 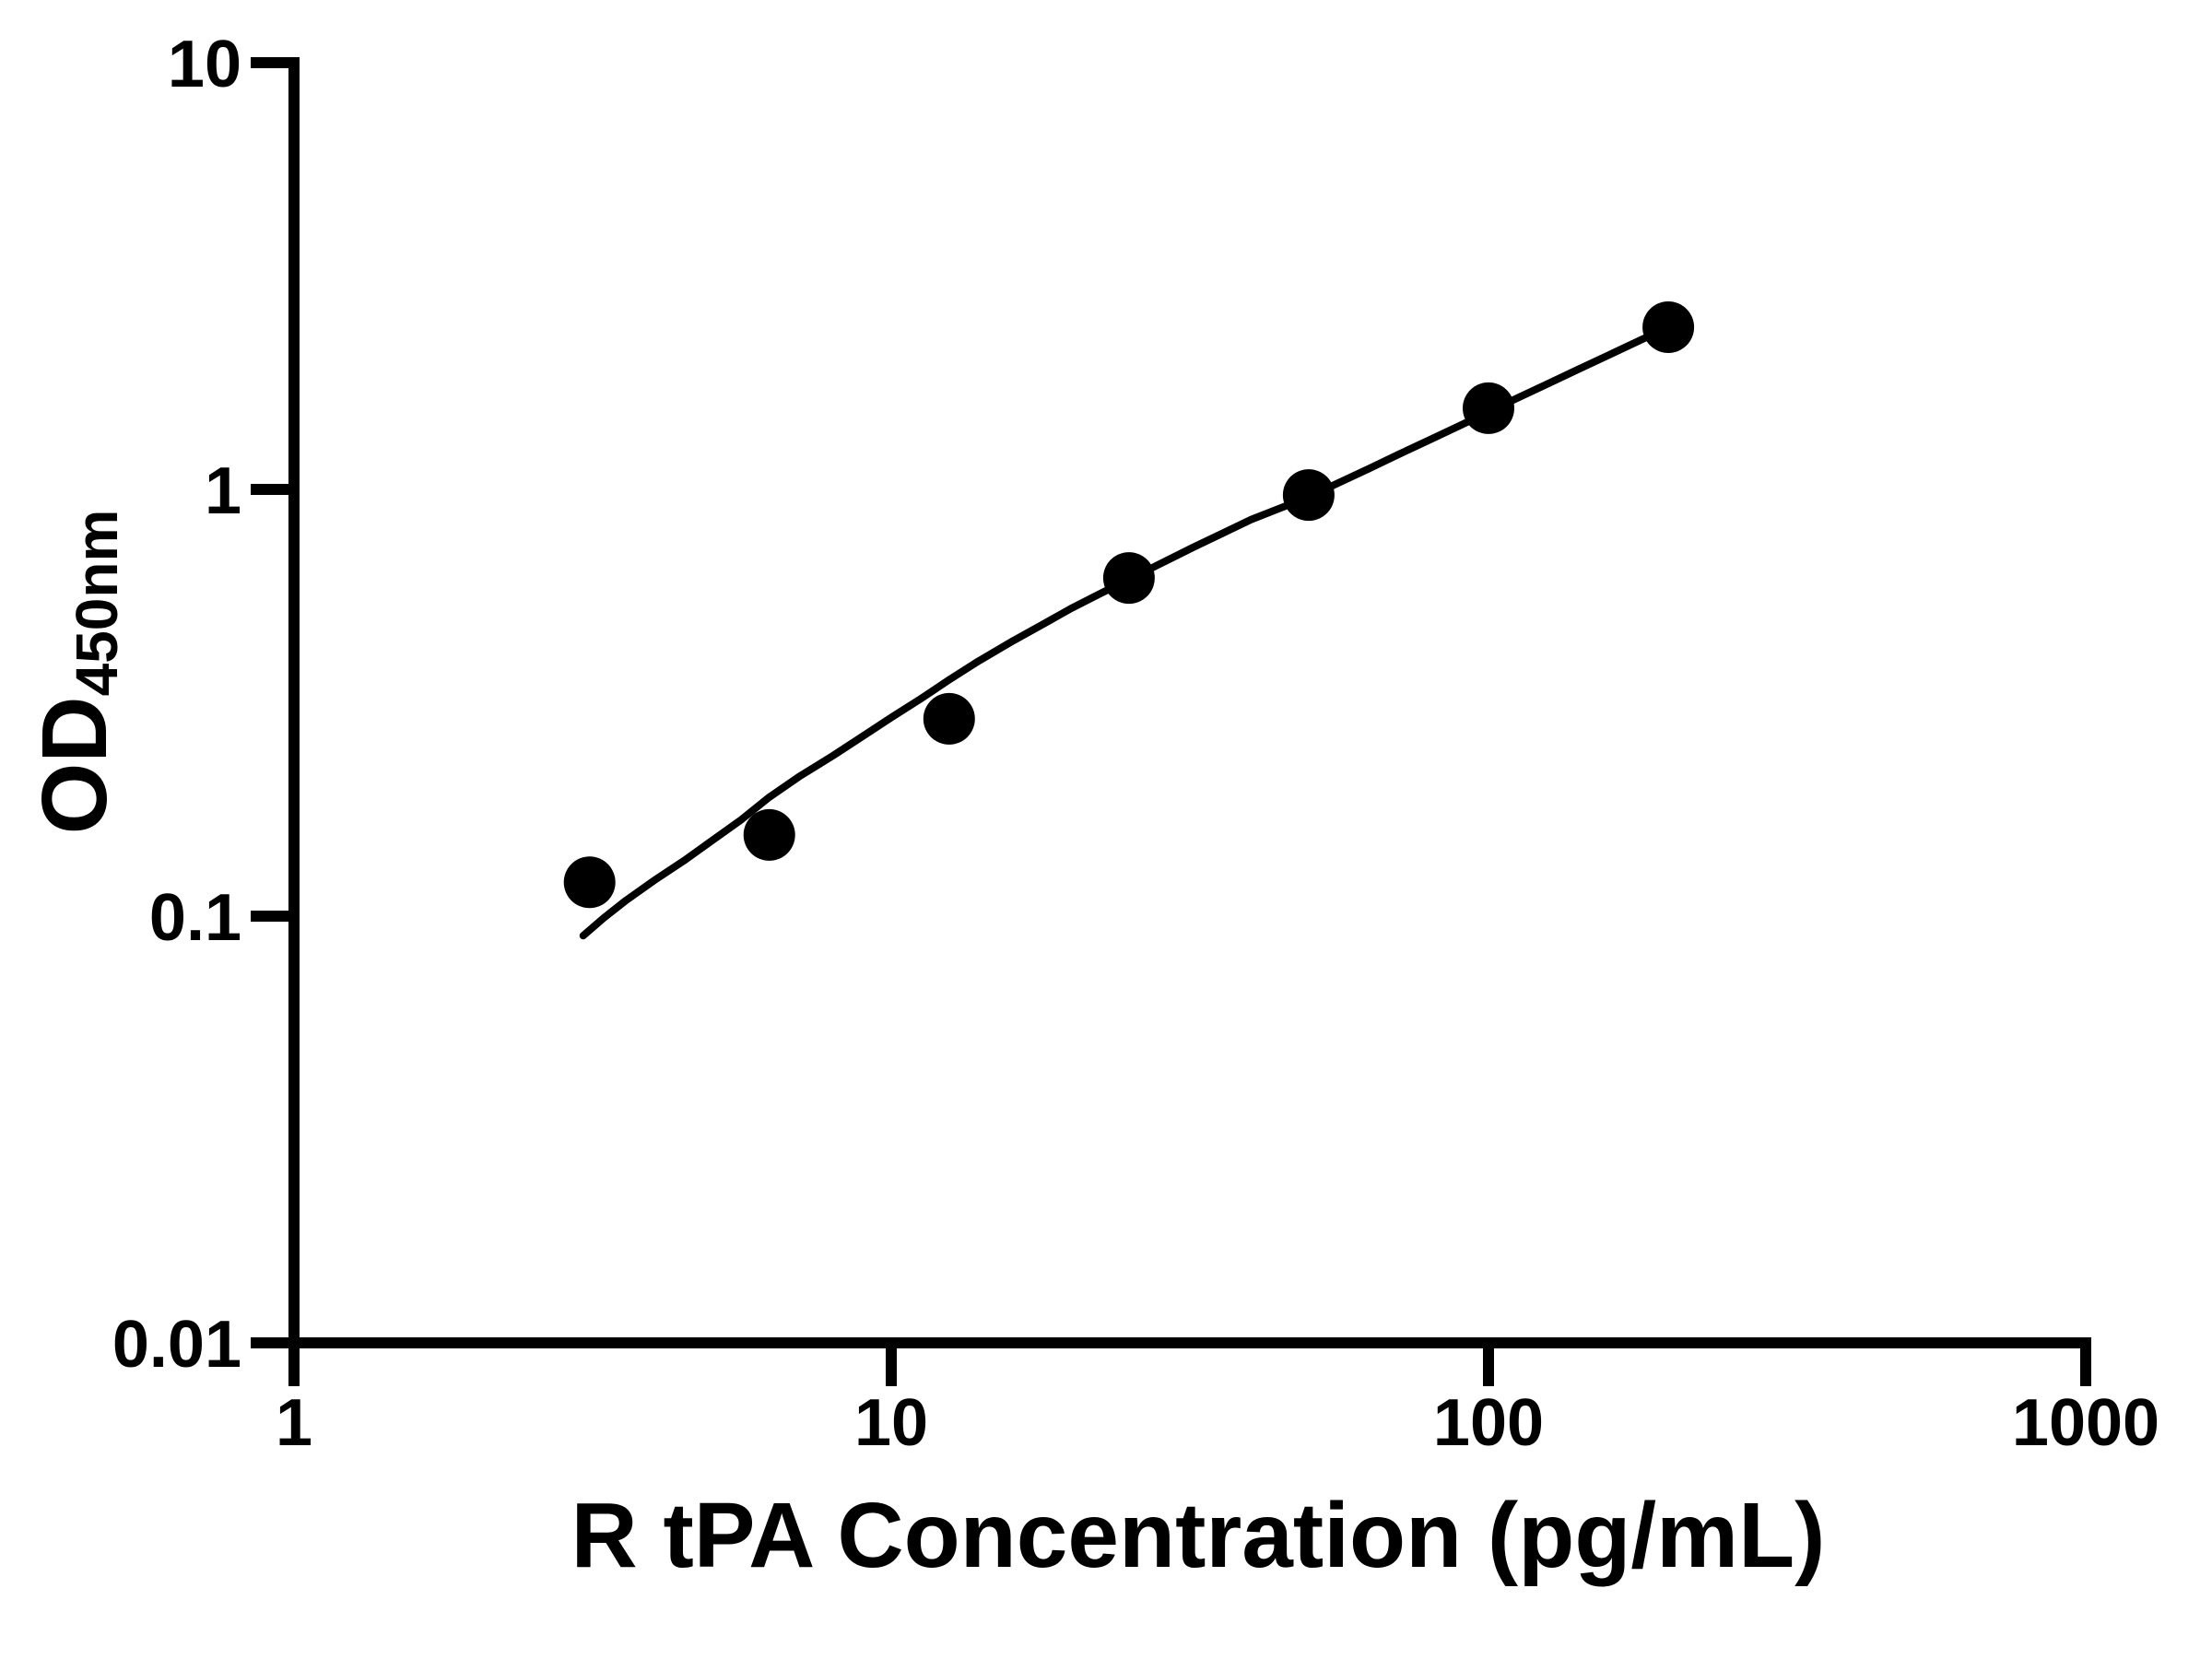 What do you see at coordinates (195, 918) in the screenshot?
I see `y-tick-label: 0.1` at bounding box center [195, 918].